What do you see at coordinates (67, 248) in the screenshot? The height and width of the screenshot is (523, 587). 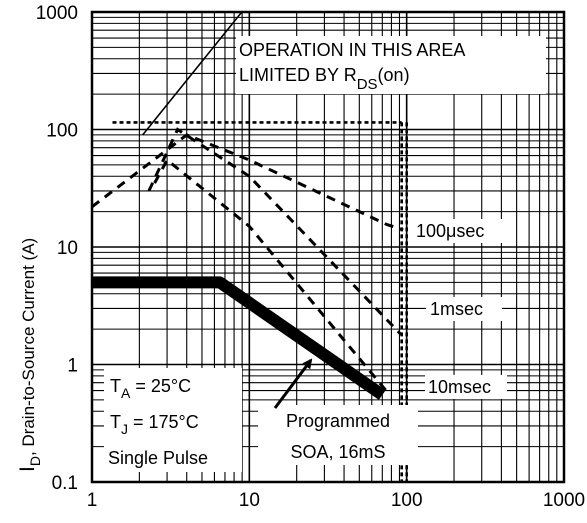 I see `y-tick-label: 10` at bounding box center [67, 248].